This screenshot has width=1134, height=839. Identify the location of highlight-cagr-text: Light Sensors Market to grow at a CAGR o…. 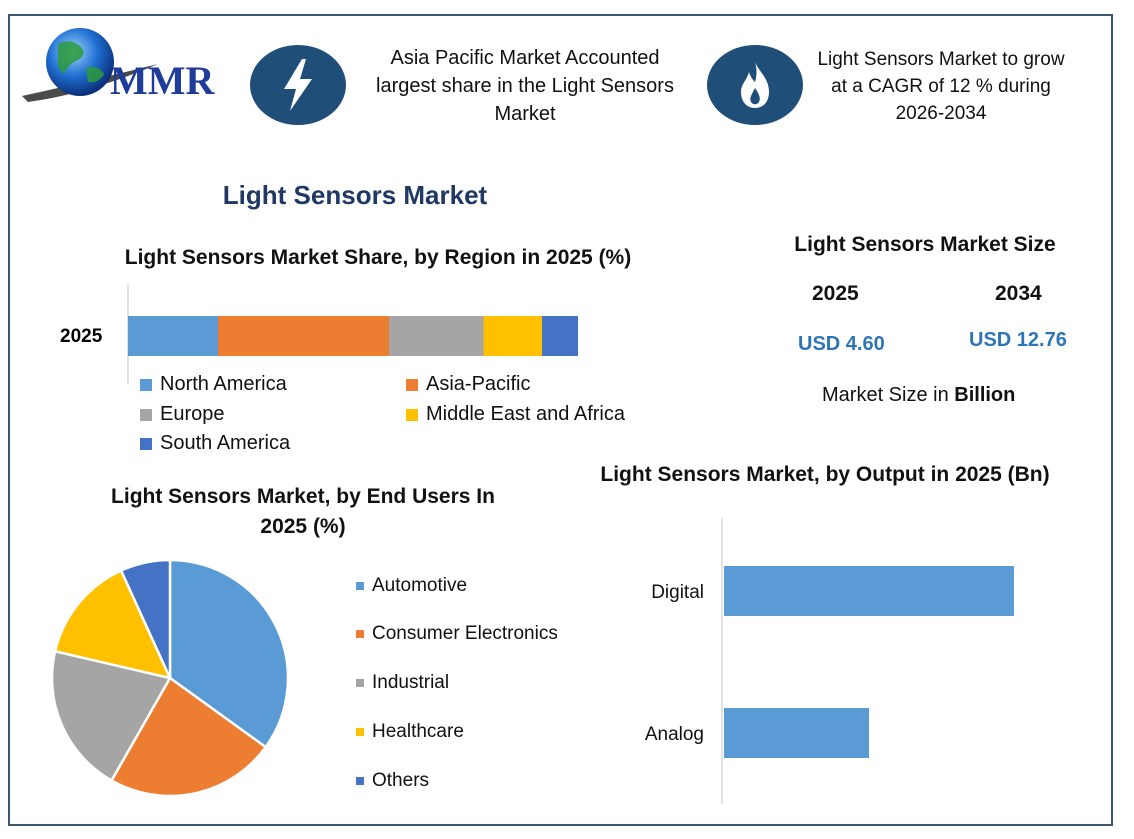
(941, 86).